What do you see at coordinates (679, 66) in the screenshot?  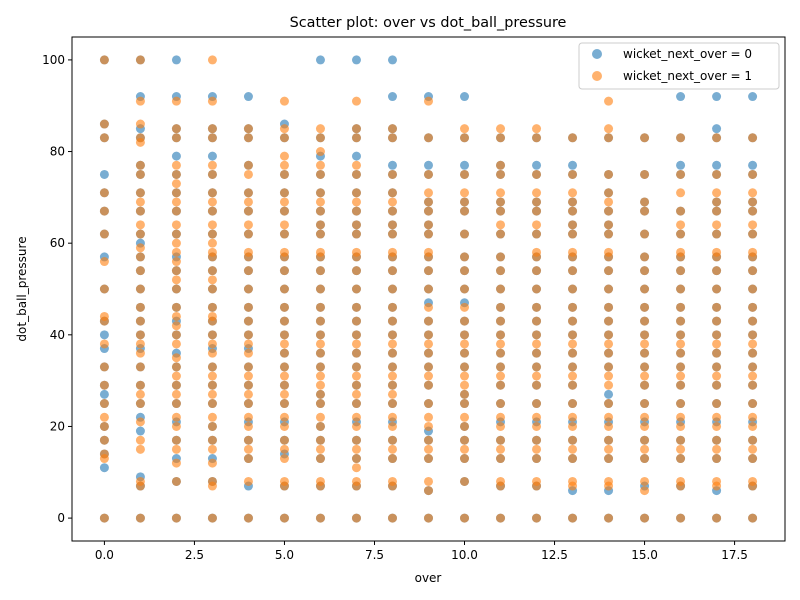 I see `legend-box` at bounding box center [679, 66].